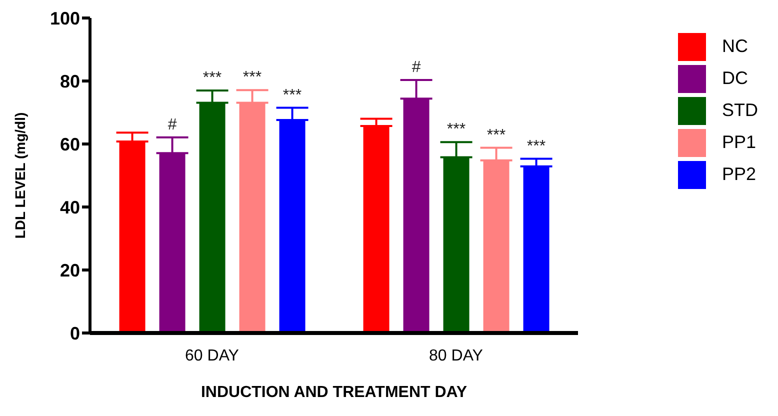  Describe the element at coordinates (70, 270) in the screenshot. I see `y-tick-label: 20` at that location.